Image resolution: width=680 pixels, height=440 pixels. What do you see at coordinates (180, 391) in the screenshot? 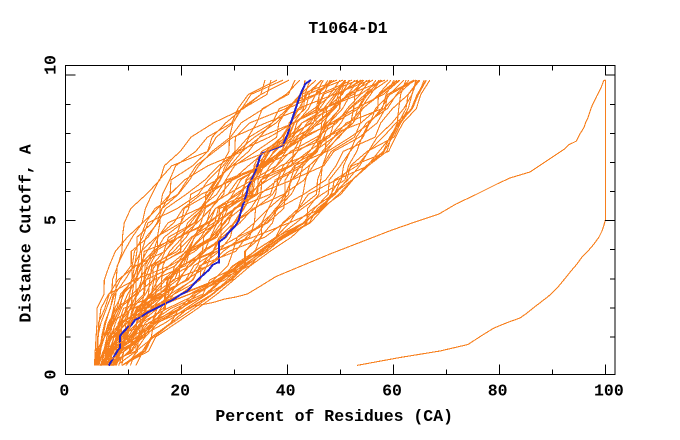
I see `svg-text: 20` at bounding box center [180, 391].